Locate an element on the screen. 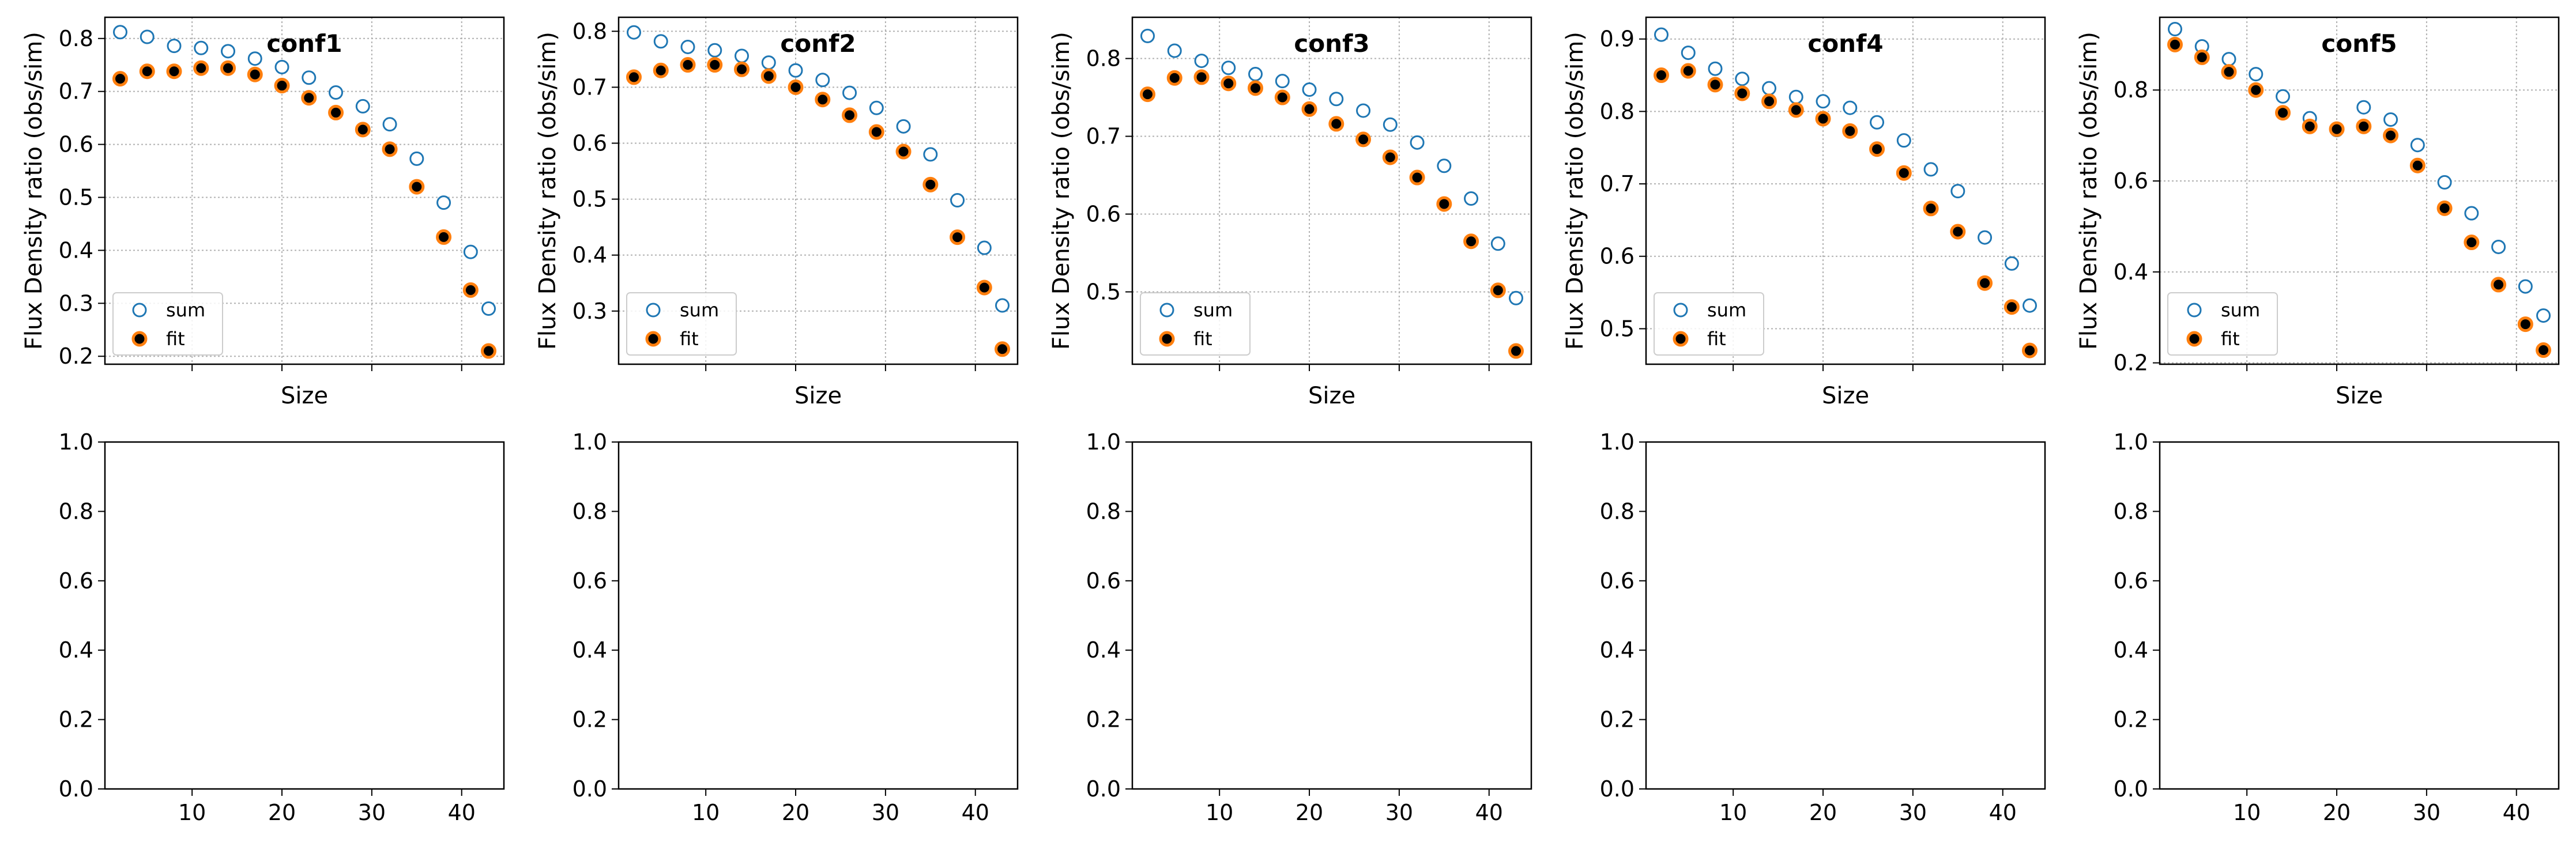 Image resolution: width=2576 pixels, height=846 pixels. y-tick-label: 0.5 is located at coordinates (76, 197).